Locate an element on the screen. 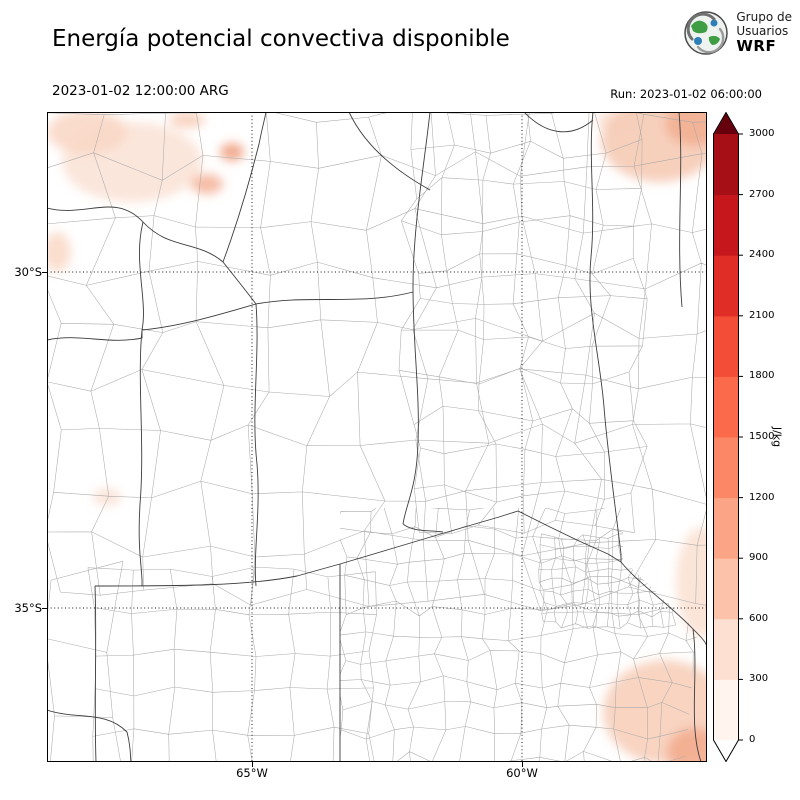 Image resolution: width=800 pixels, height=800 pixels. lat-tick-35s: 35°S is located at coordinates (28, 608).